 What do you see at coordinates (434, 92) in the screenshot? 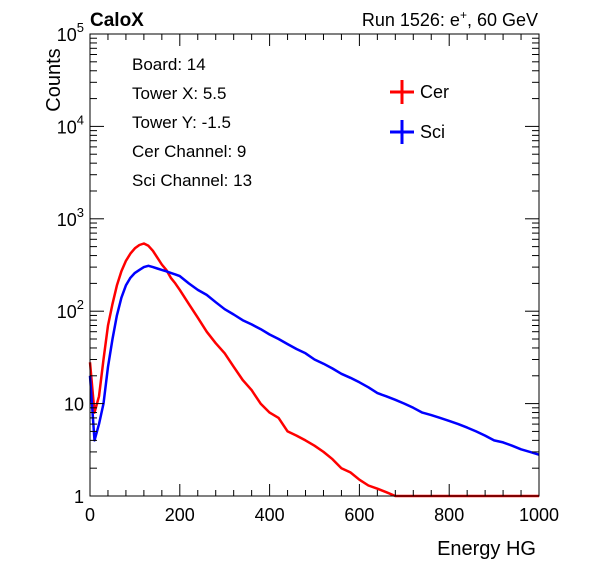
I see `legend-cer-label: Cer` at bounding box center [434, 92].